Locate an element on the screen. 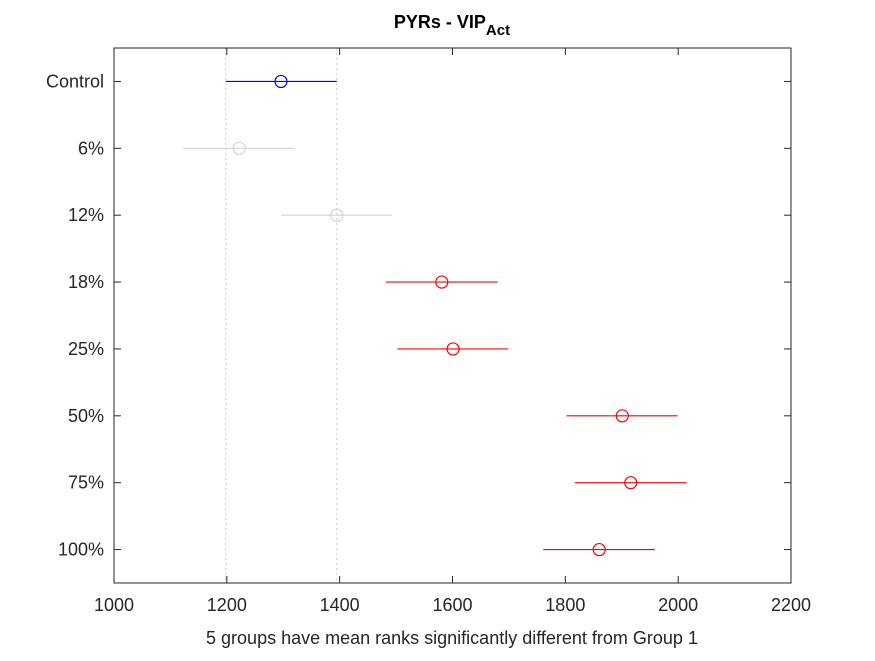 This screenshot has height=661, width=875. y-tick-label-1: 6% is located at coordinates (91, 148).